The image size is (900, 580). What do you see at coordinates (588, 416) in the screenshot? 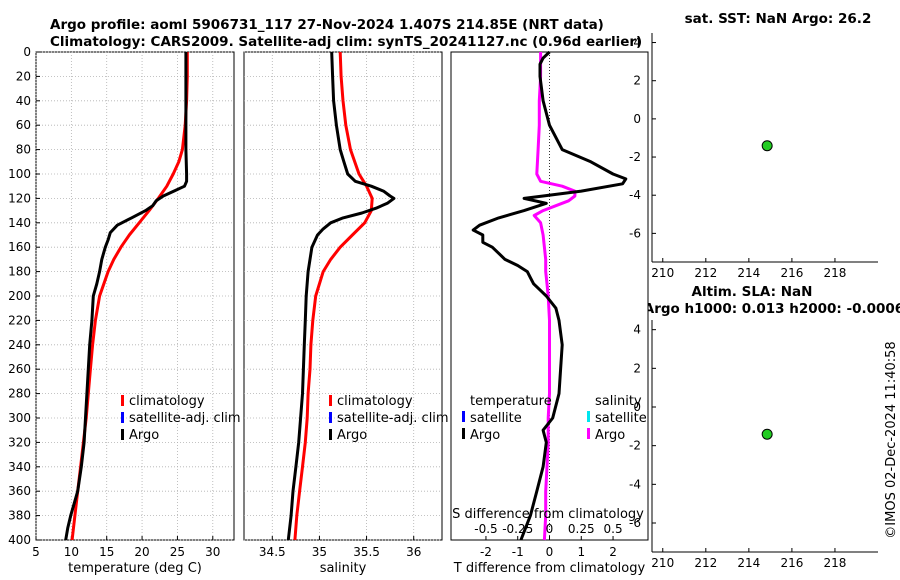
I see `legend-swatch-s-satellite` at bounding box center [588, 416].